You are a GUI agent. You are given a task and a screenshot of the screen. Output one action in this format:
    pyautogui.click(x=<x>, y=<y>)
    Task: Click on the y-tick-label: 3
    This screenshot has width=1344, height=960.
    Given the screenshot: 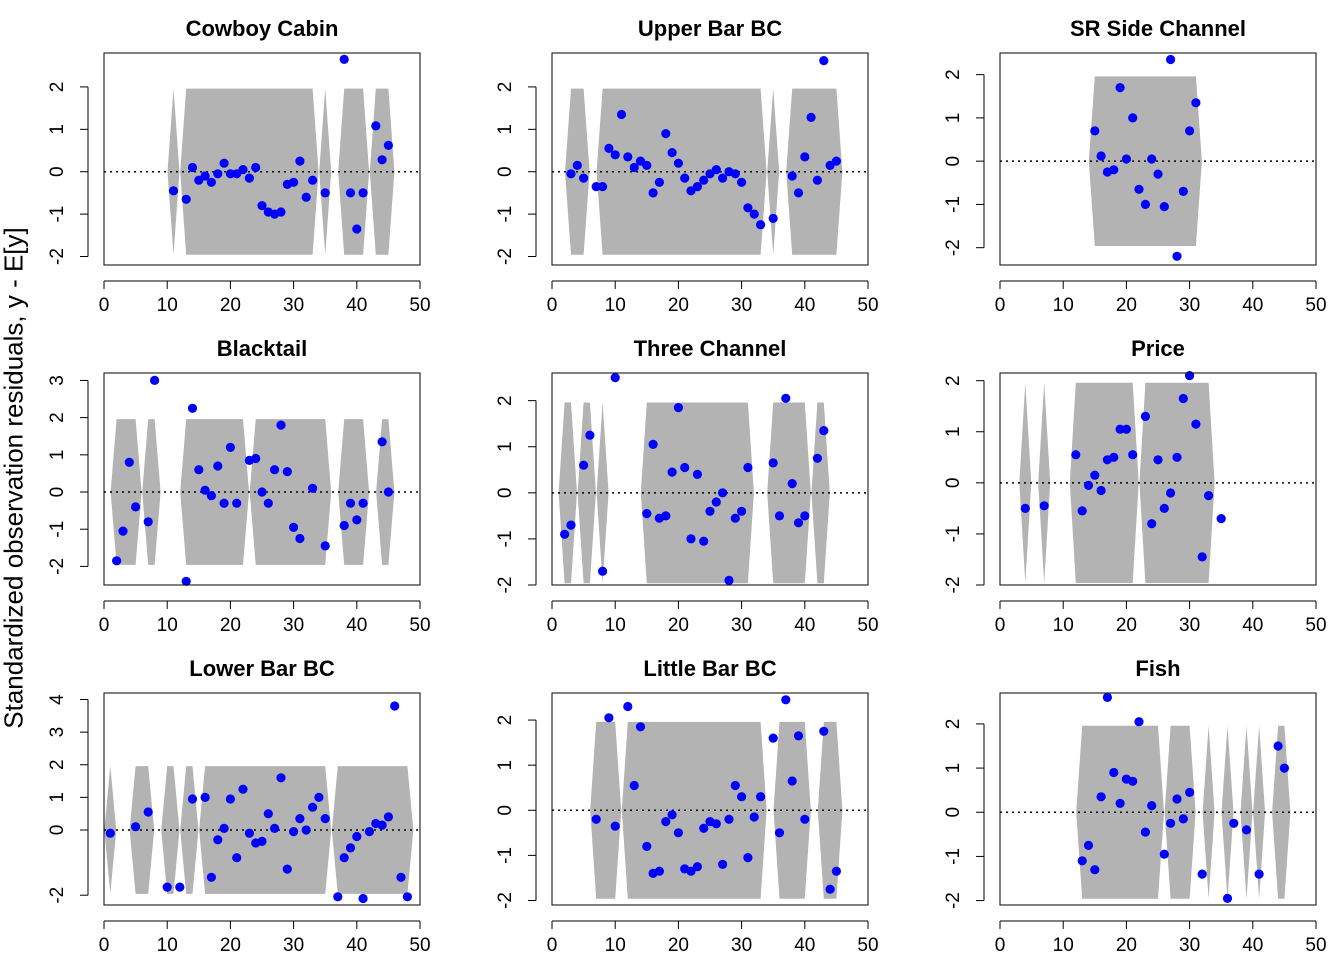 What is the action you would take?
    pyautogui.click(x=57, y=380)
    